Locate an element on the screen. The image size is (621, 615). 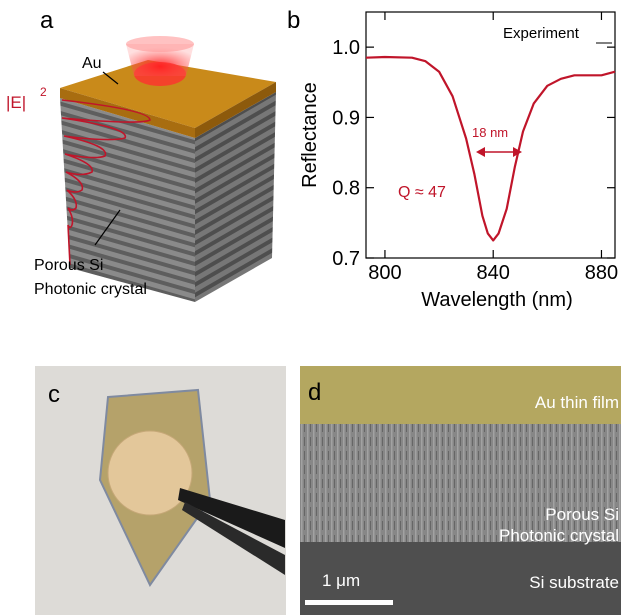
y-tick-label: 1.0 is located at coordinates (346, 48).